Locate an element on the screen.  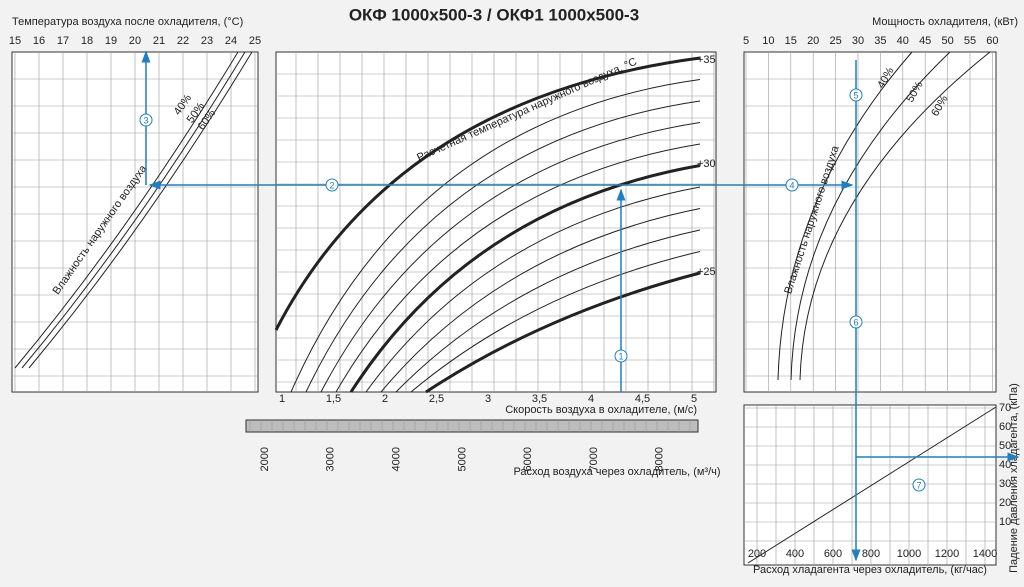
pressure-ytick: 70 is located at coordinates (1005, 408).